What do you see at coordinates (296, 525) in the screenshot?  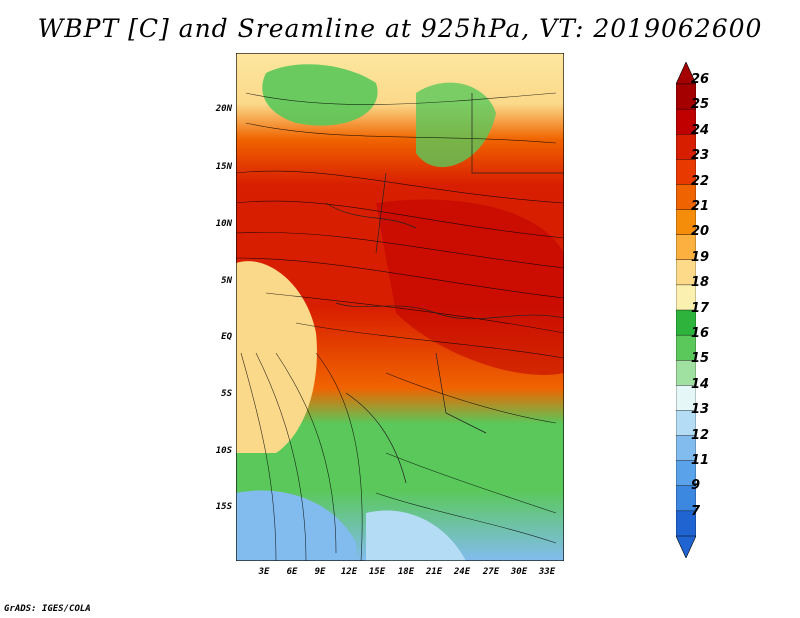 I see `blue-patch-southwest` at bounding box center [296, 525].